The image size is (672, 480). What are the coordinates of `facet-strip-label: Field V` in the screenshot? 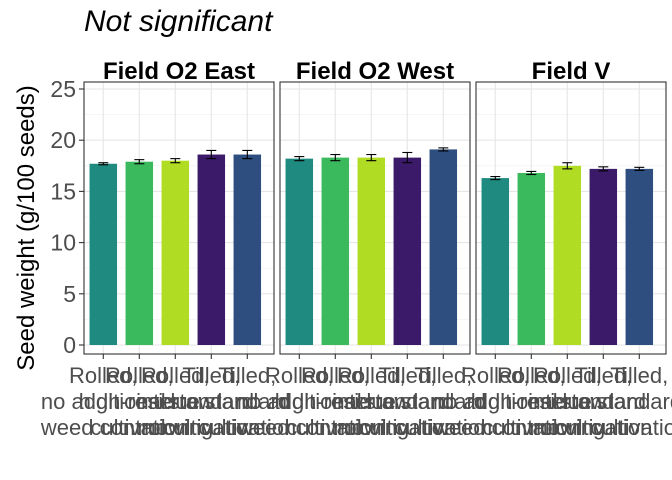 It's located at (571, 71).